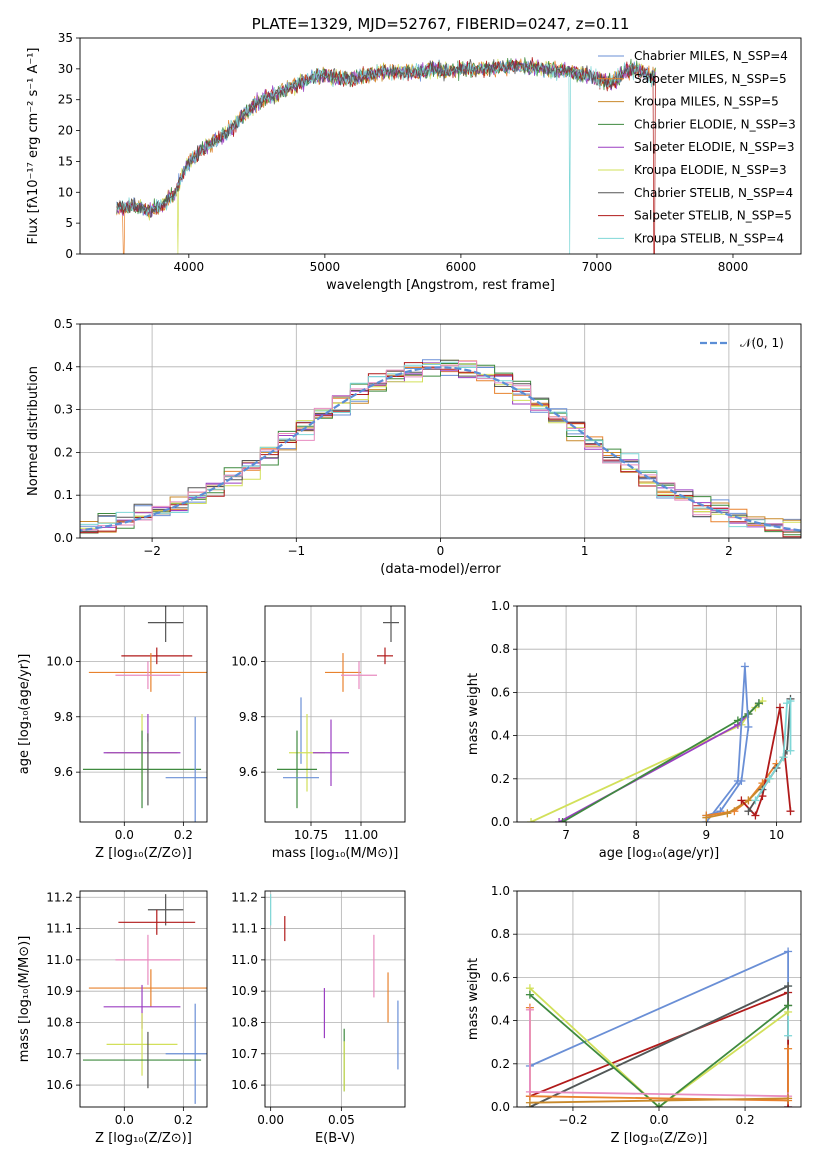  I want to click on x-axis-label: wavelength [Angstrom, rest frame], so click(440, 285).